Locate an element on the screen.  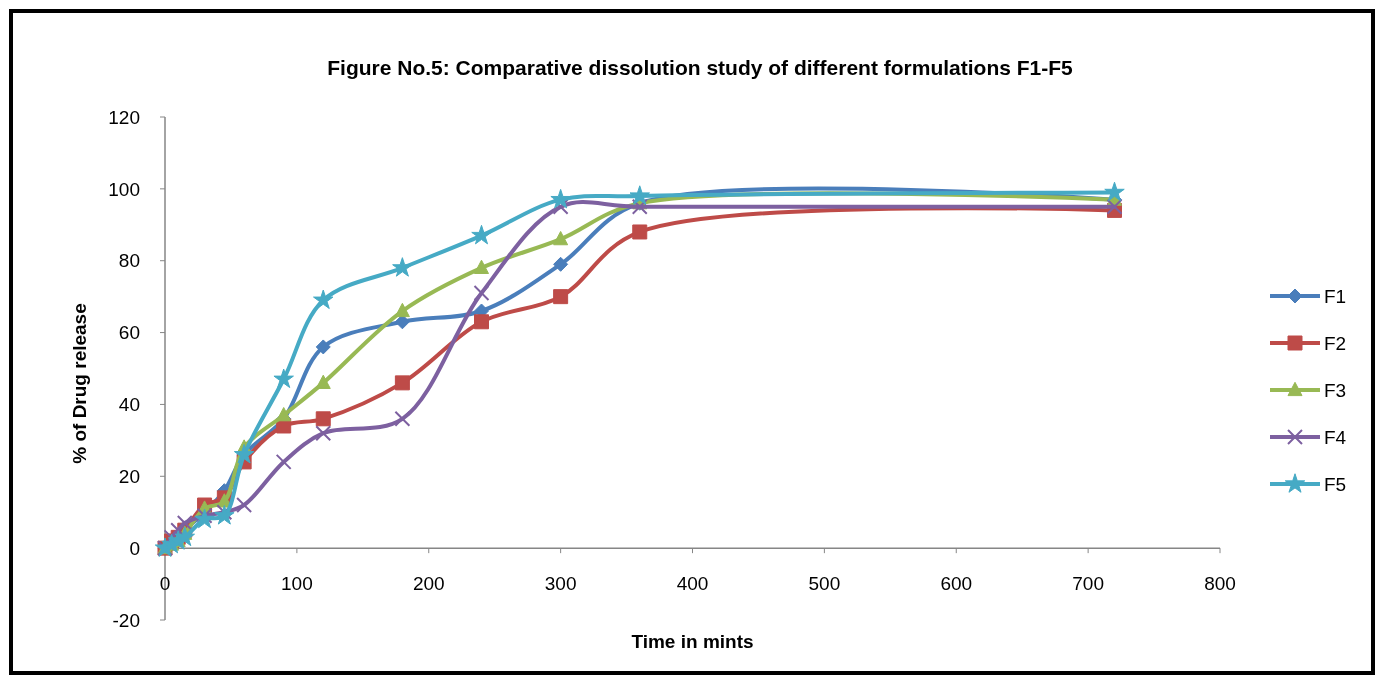
x-tick-label: 100 is located at coordinates (297, 584).